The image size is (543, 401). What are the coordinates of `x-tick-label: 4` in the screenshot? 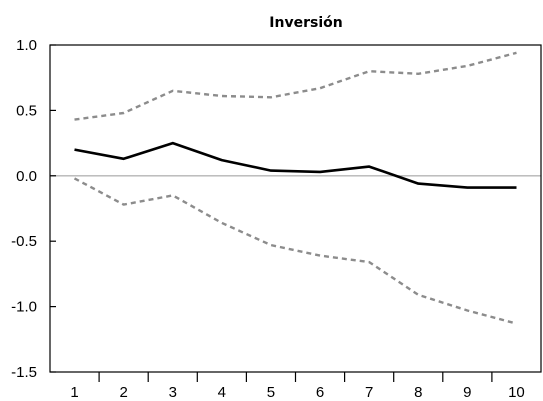 It's located at (222, 392).